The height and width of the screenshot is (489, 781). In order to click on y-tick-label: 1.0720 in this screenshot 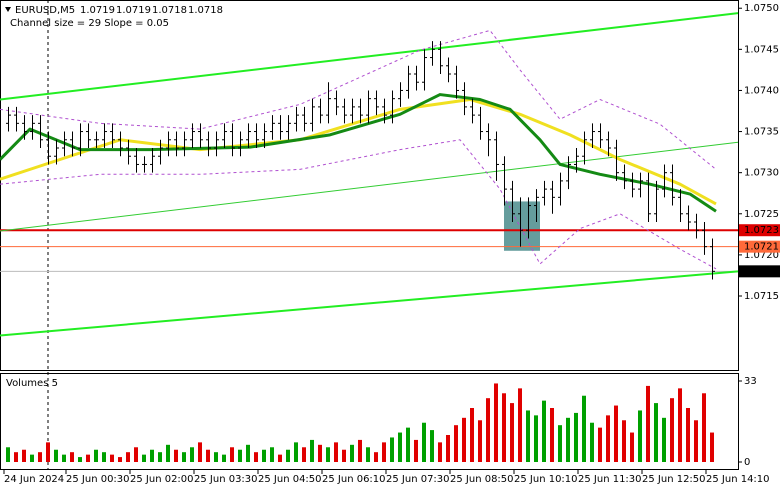, I will do `click(761, 255)`.